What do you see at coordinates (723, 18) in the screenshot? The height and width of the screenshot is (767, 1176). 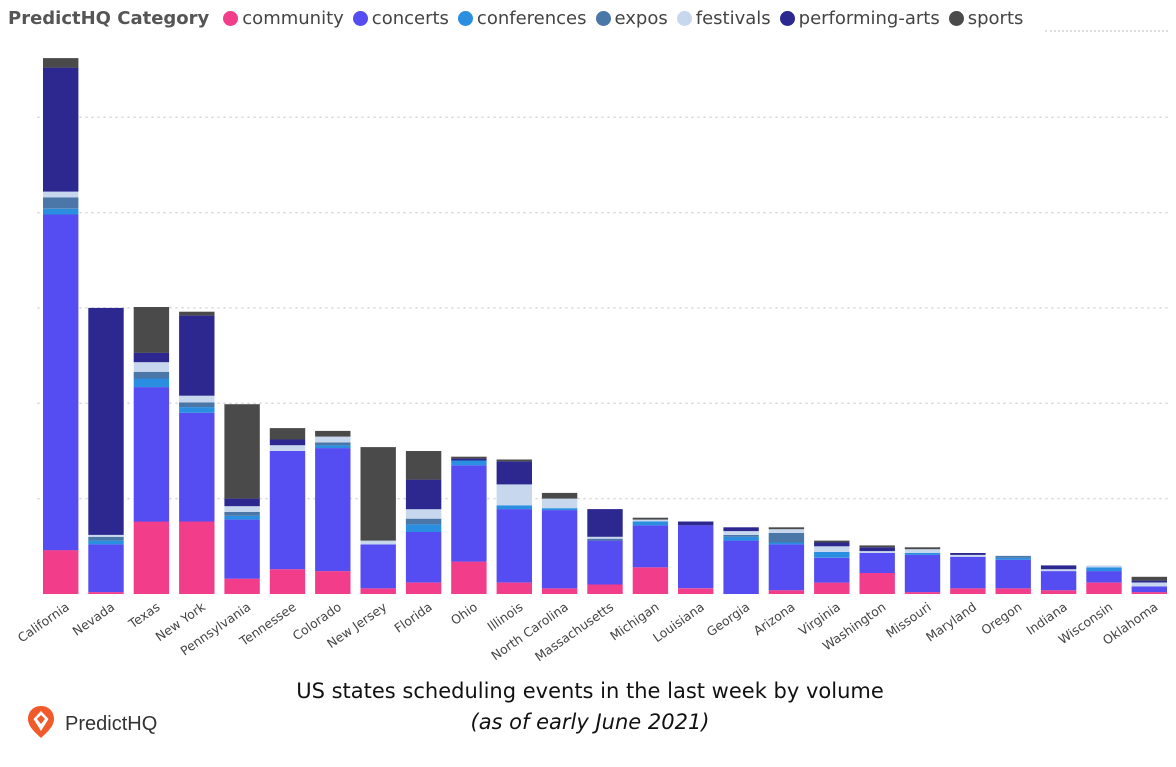 I see `legend-item-festivals: festivals` at bounding box center [723, 18].